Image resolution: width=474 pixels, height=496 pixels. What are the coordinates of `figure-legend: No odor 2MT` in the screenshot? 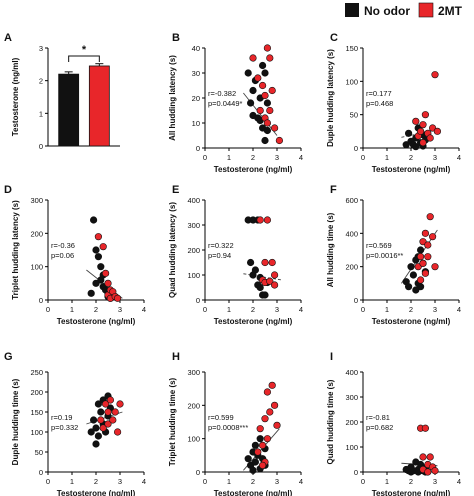 It's located at (404, 10).